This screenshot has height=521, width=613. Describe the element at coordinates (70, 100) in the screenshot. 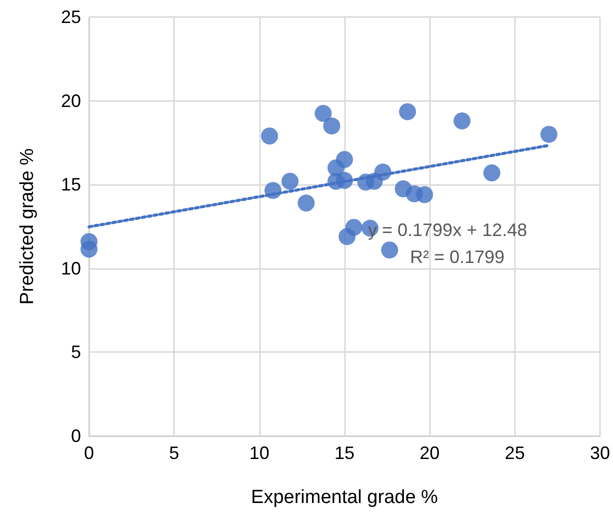

I see `y-tick-label: 20` at that location.